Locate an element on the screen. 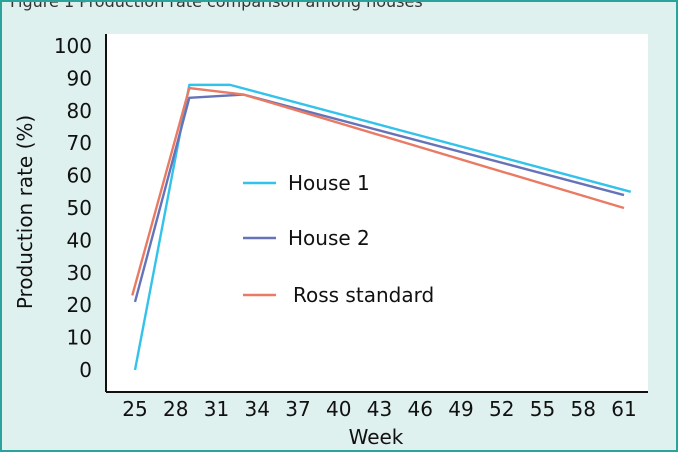 The image size is (678, 452). x-tick-label: 40 is located at coordinates (338, 409).